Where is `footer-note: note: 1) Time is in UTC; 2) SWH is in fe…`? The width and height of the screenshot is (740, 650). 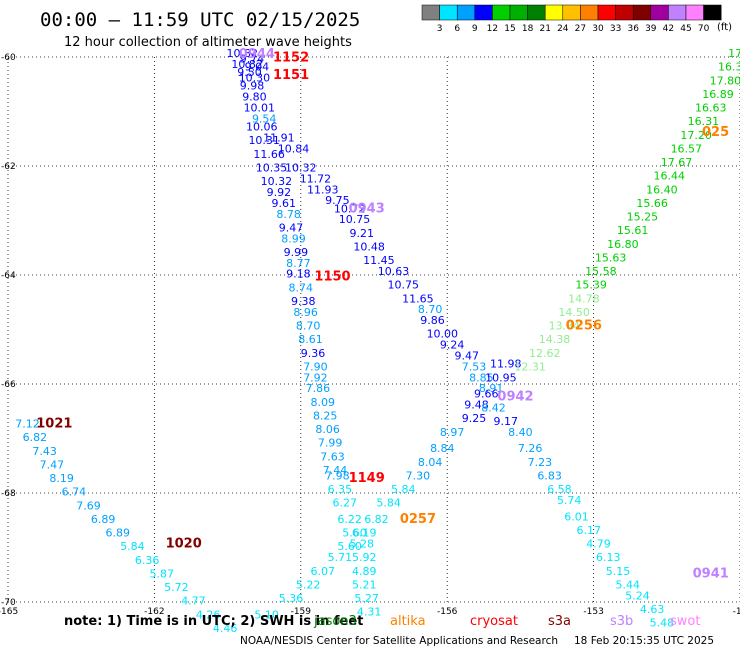 footer-note: note: 1) Time is in UTC; 2) SWH is in fe… is located at coordinates (213, 621).